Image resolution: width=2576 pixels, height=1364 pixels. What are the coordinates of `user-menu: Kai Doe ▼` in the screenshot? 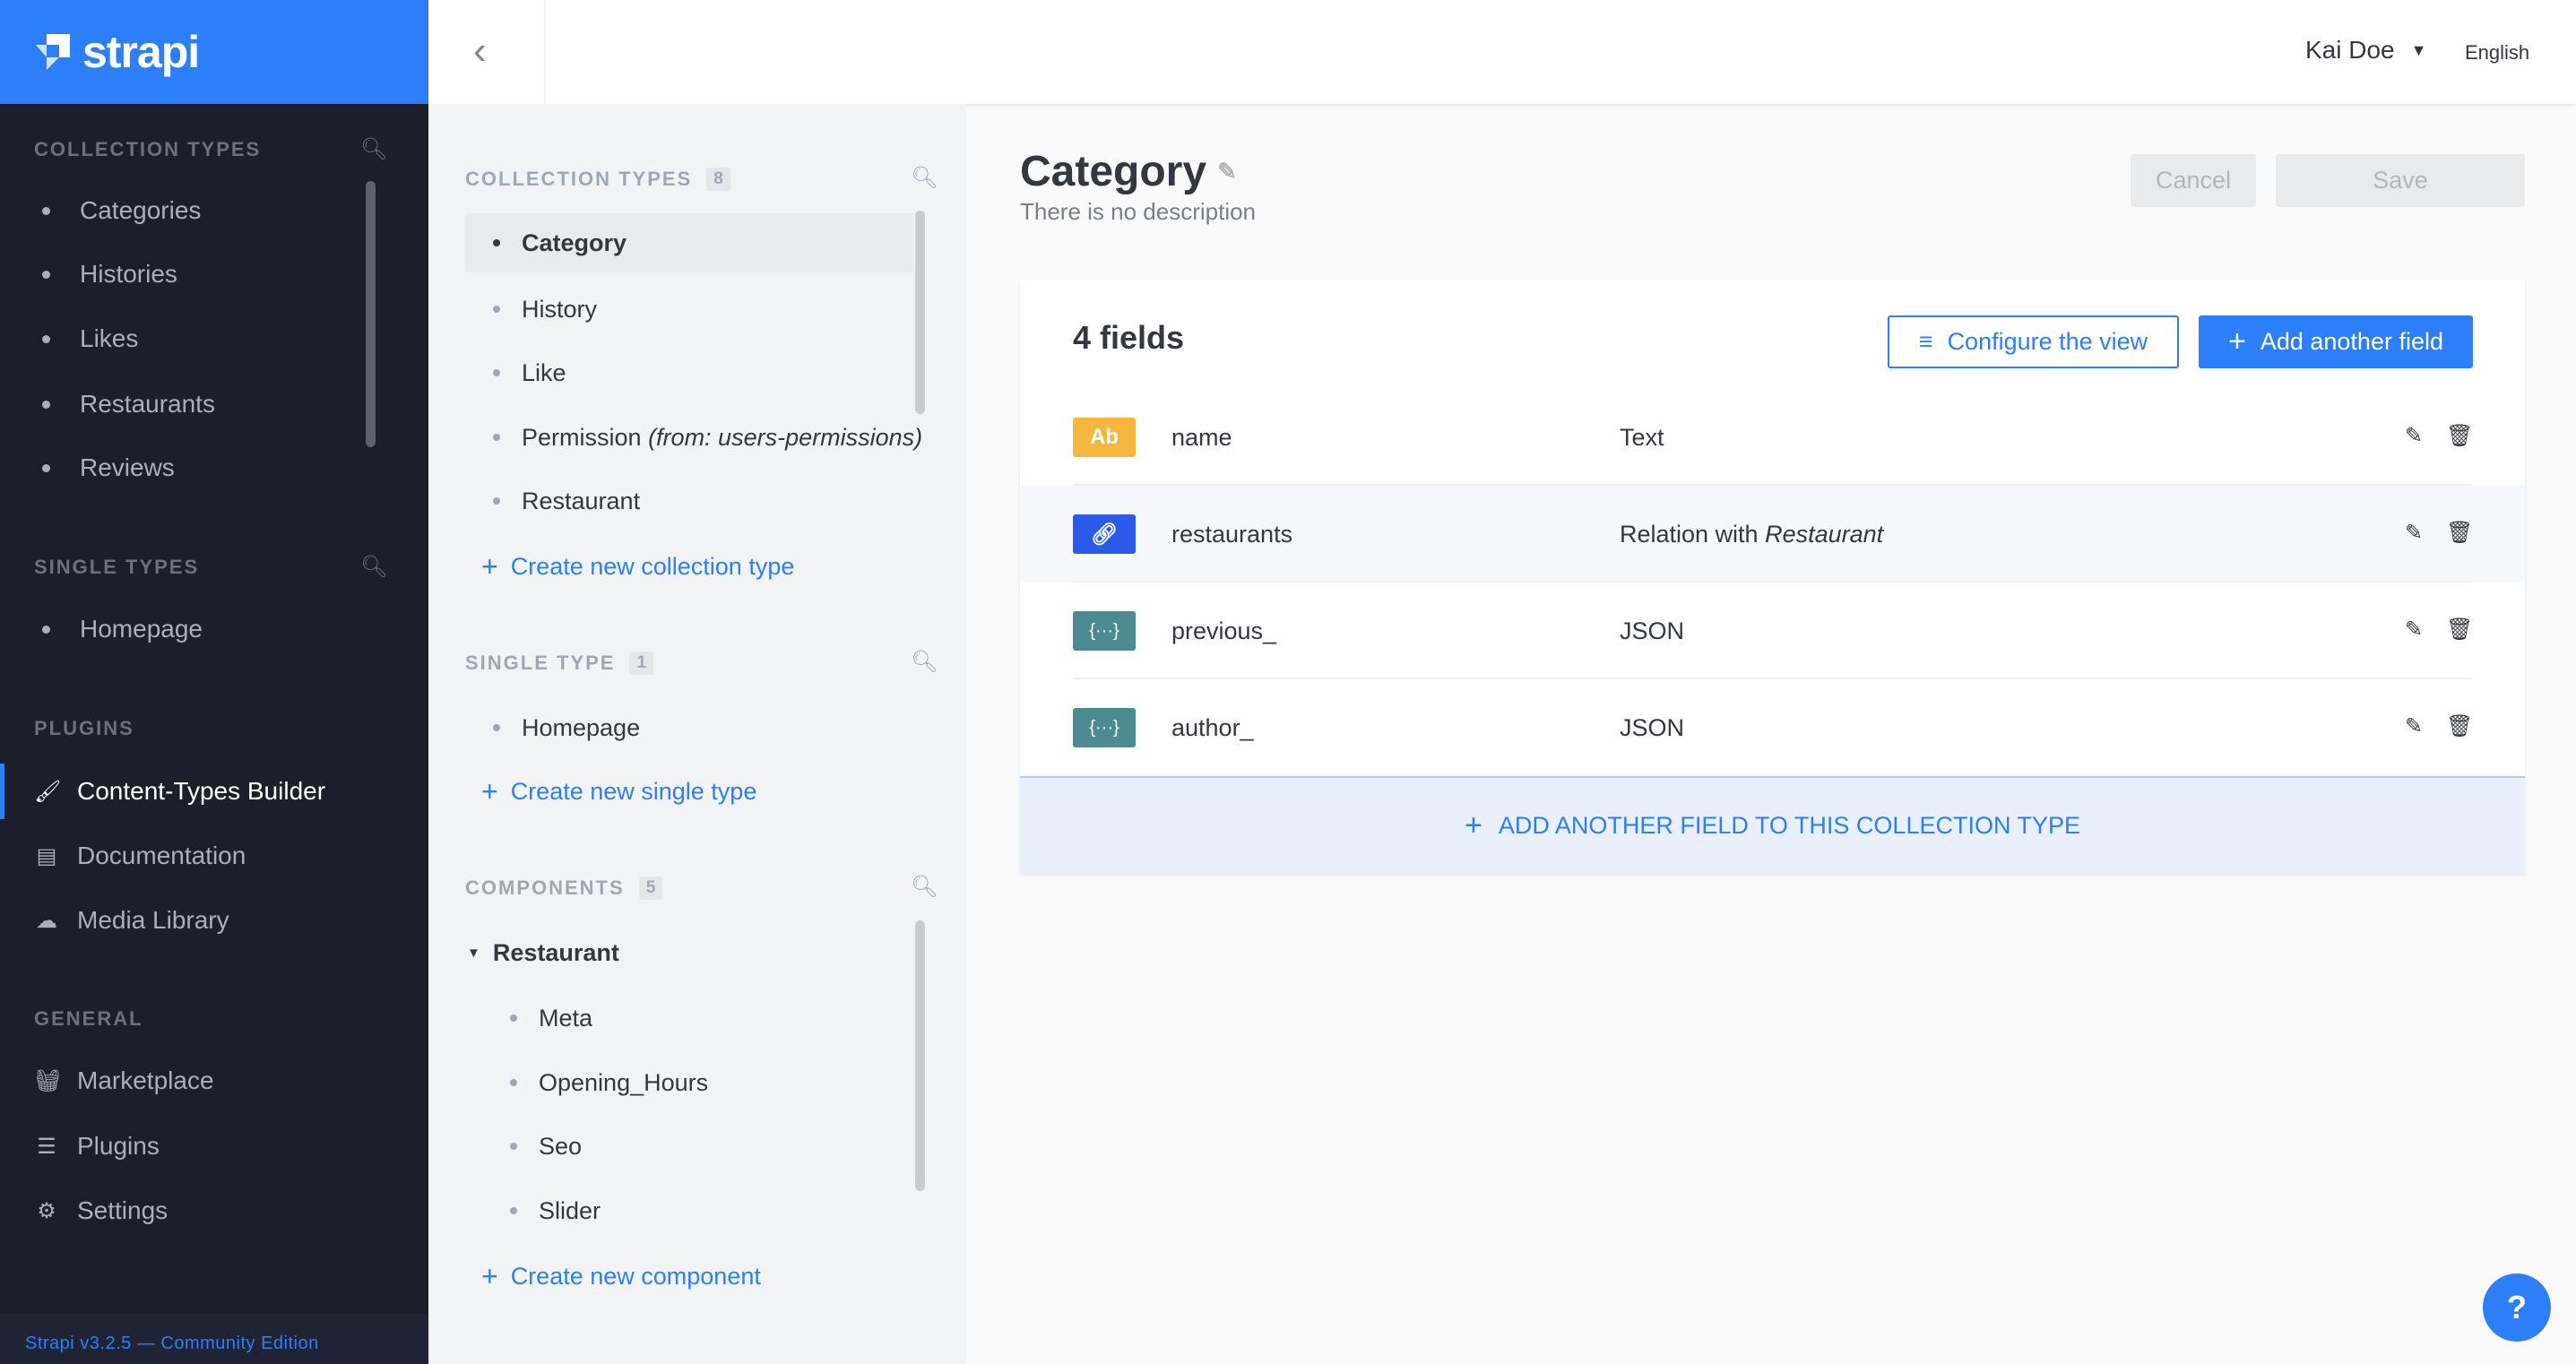 It's located at (2365, 50).